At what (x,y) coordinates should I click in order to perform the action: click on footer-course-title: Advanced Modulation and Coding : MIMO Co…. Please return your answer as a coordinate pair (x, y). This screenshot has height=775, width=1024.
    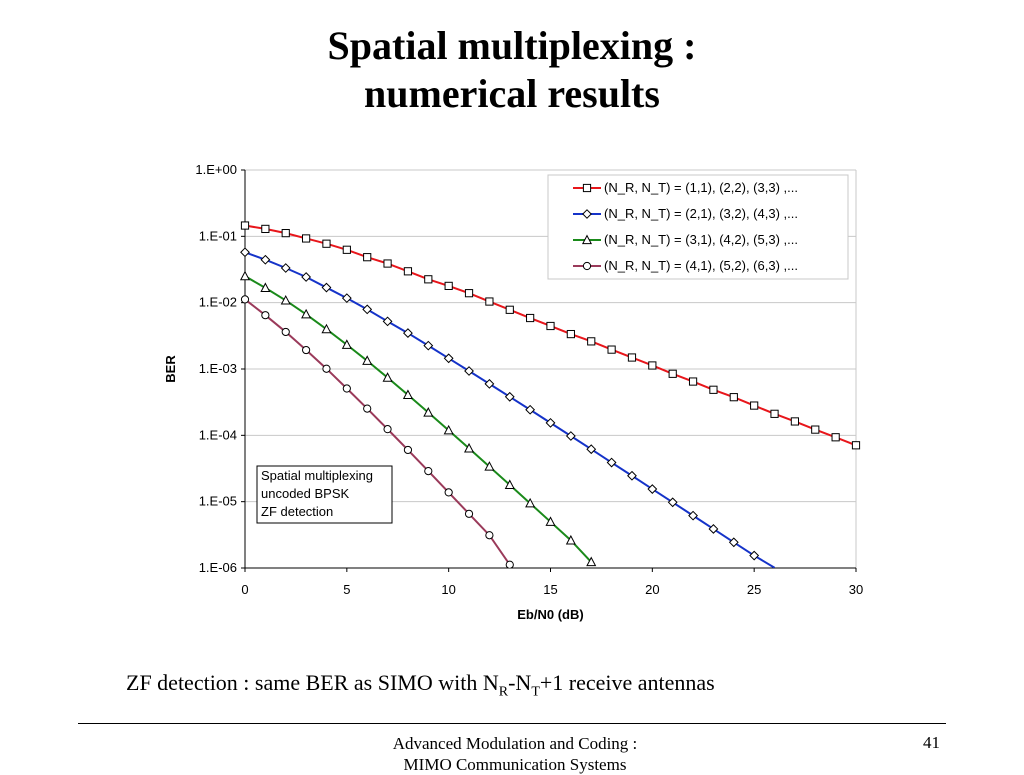
    Looking at the image, I should click on (515, 754).